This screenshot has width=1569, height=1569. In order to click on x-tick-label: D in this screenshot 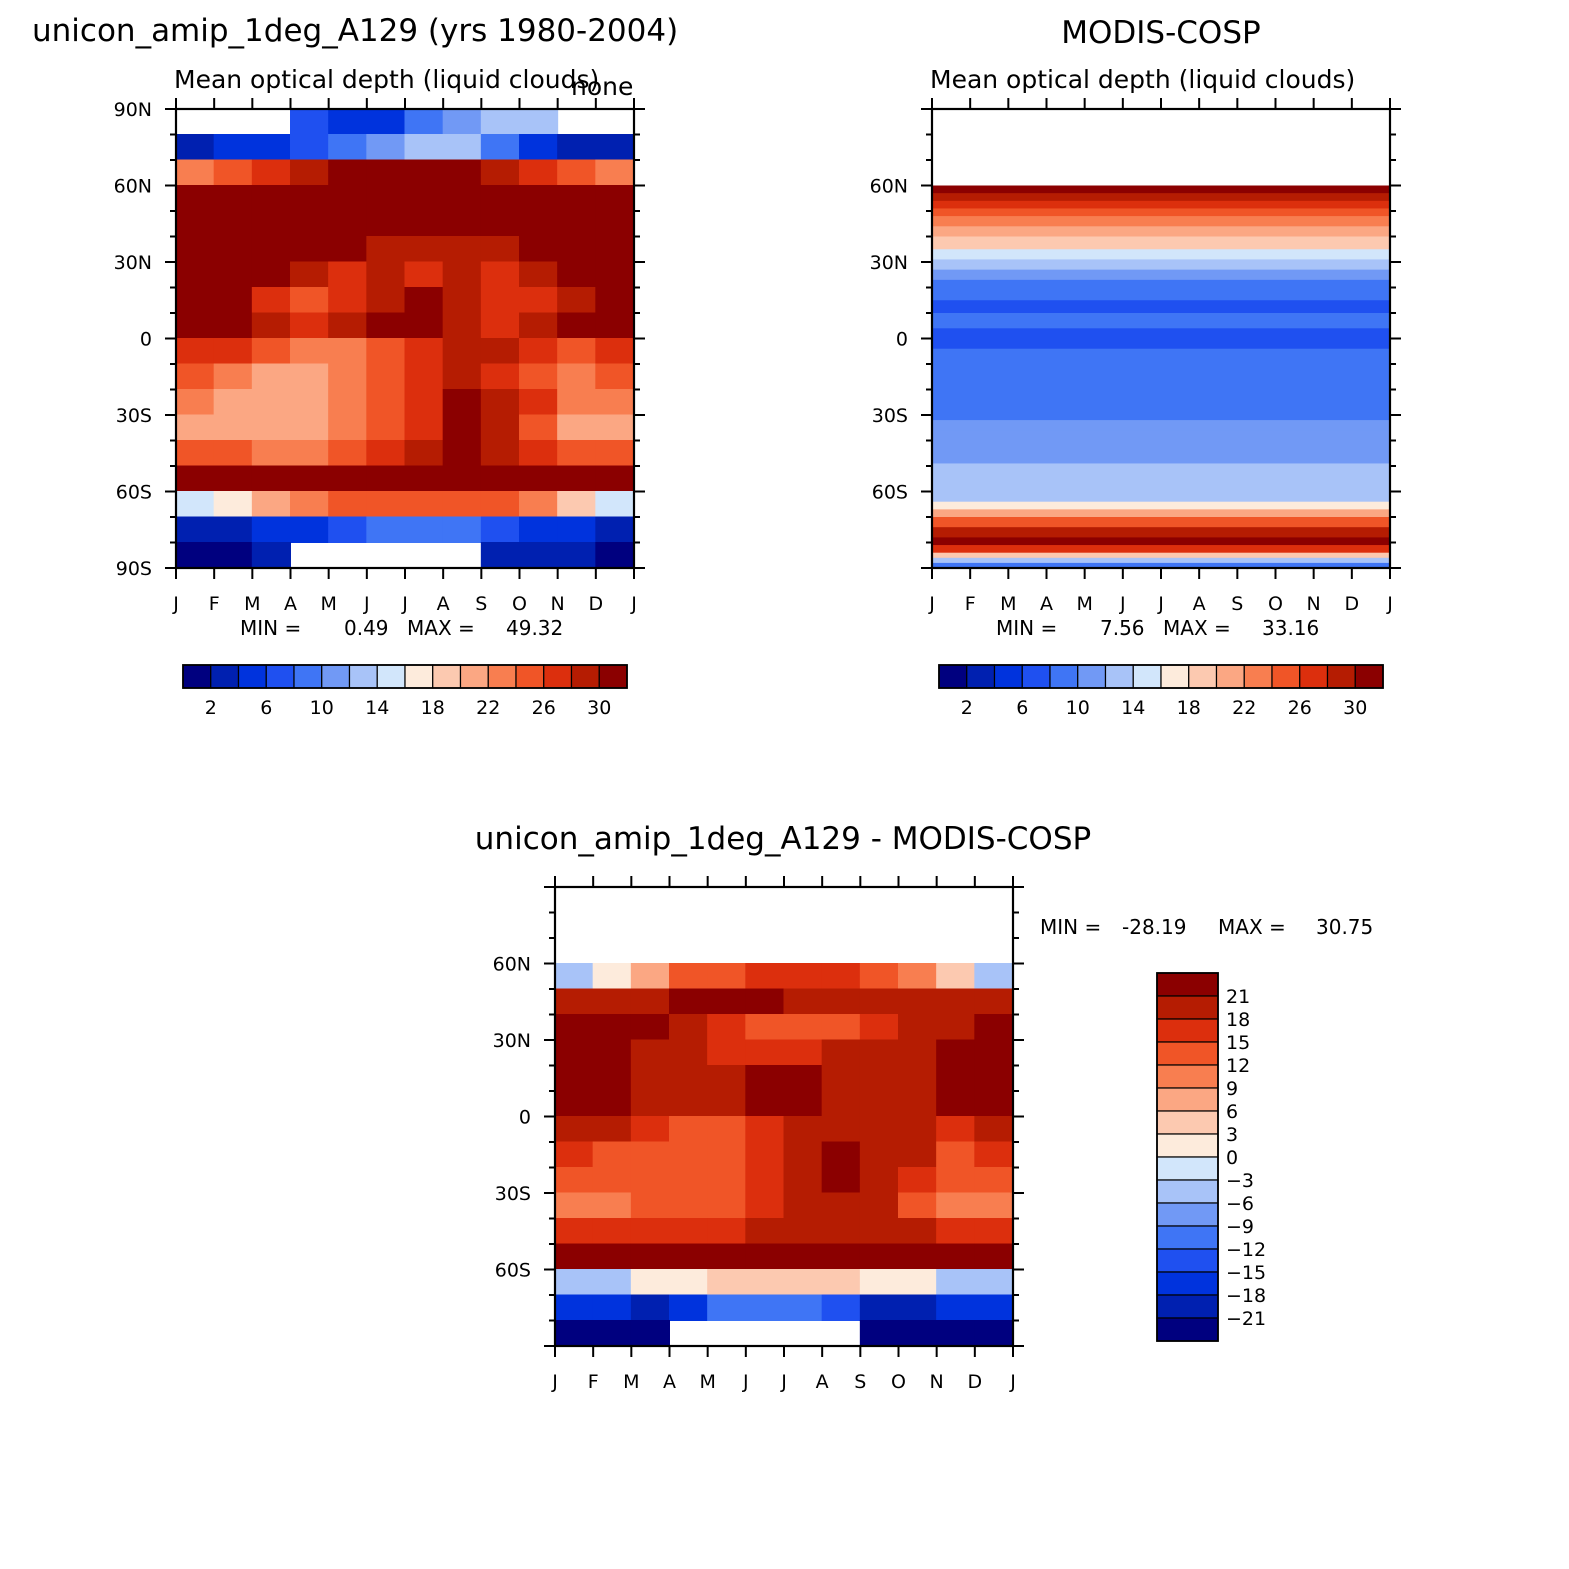, I will do `click(596, 604)`.